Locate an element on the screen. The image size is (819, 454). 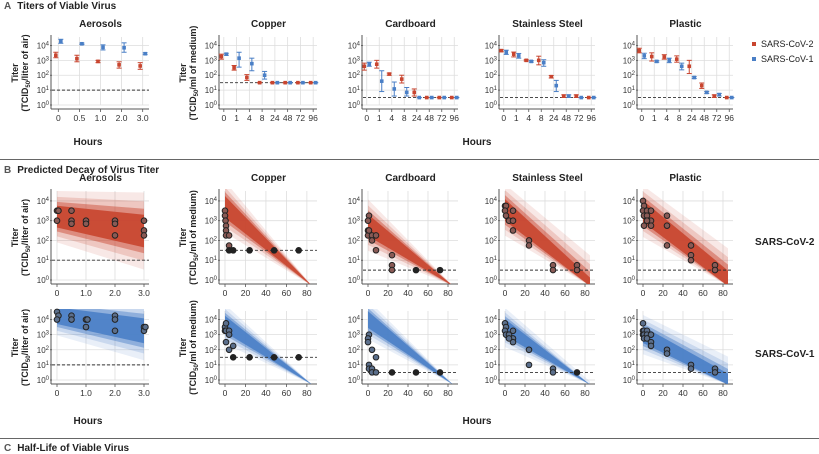
panel-b-cov2-plastic-xtick-label: 0 is located at coordinates (643, 293).